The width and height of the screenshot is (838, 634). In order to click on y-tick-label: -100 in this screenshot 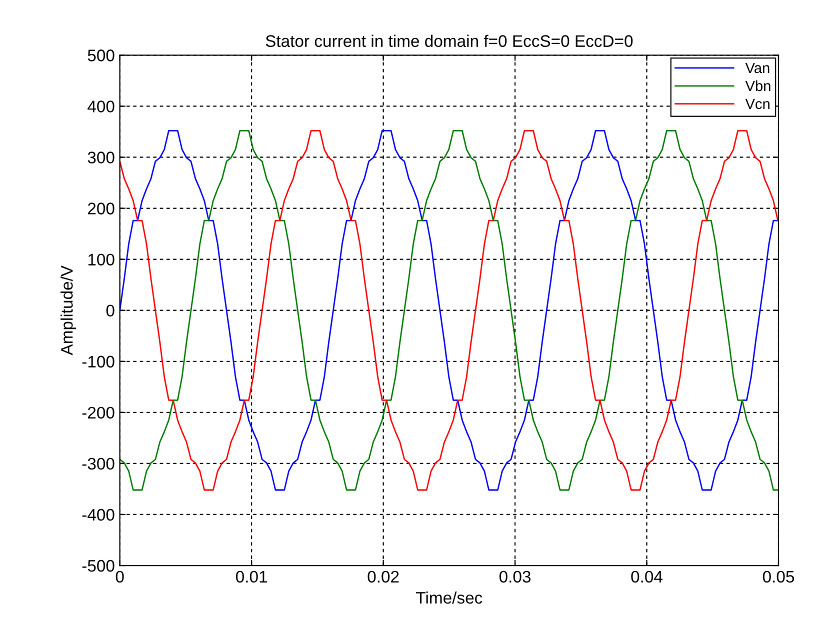, I will do `click(98, 362)`.